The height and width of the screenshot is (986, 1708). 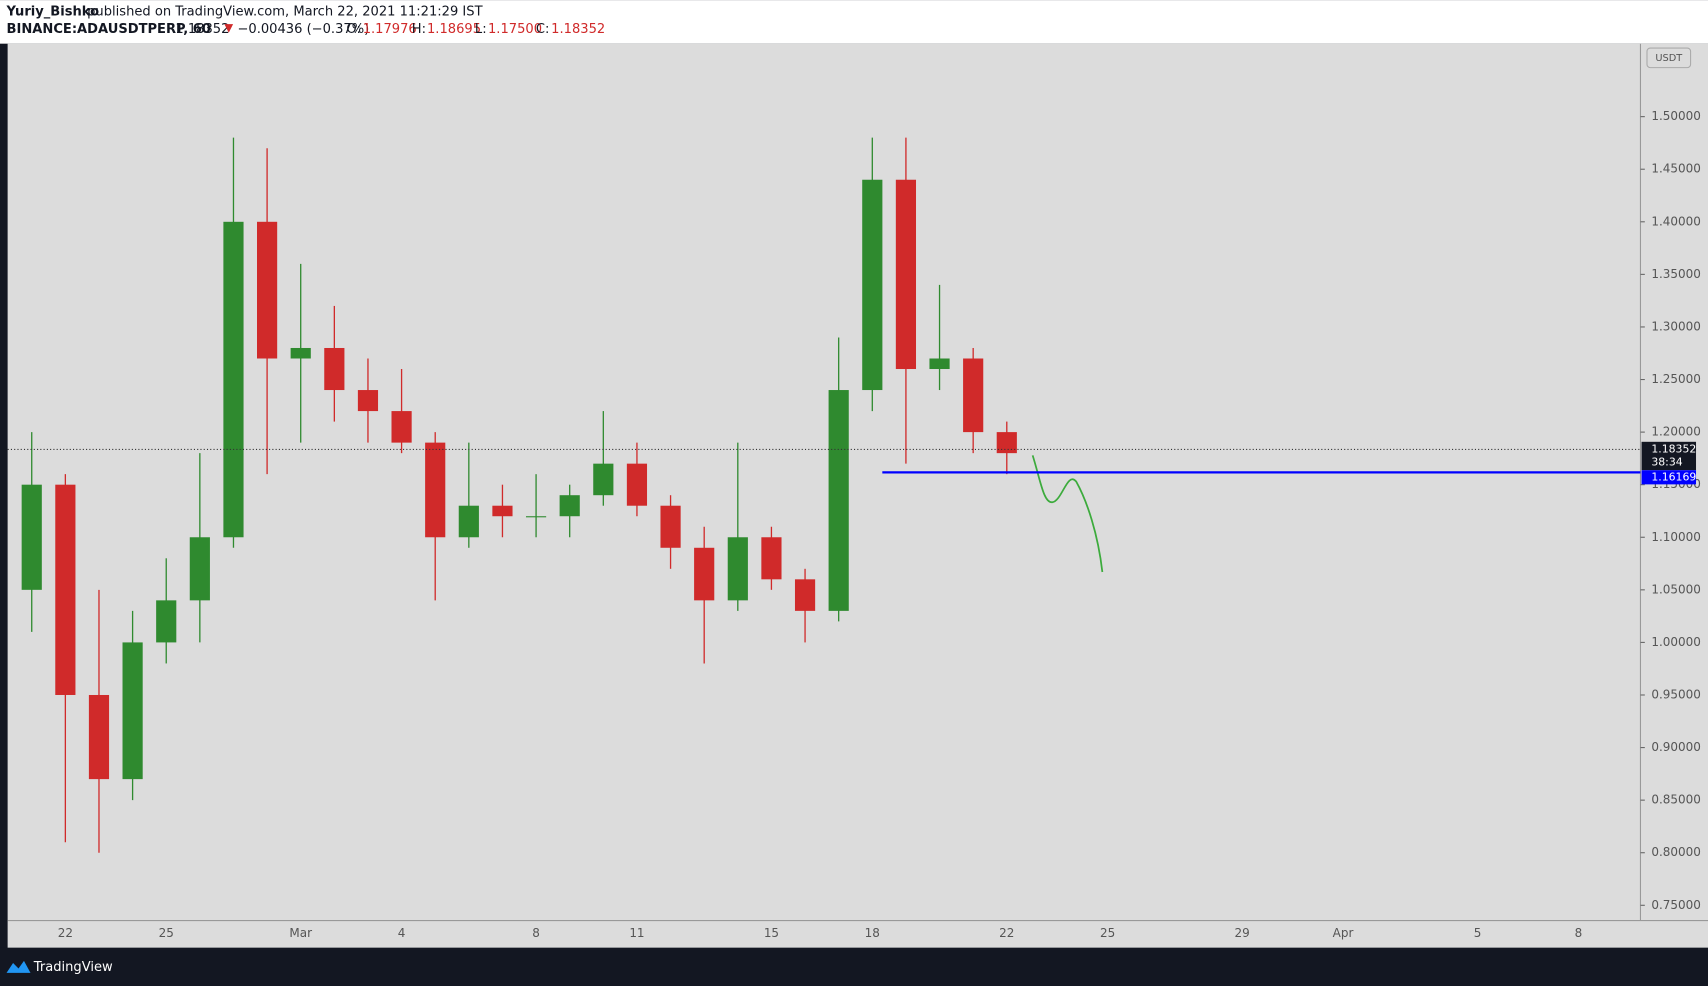 I want to click on l-value: 1.17500, so click(x=515, y=29).